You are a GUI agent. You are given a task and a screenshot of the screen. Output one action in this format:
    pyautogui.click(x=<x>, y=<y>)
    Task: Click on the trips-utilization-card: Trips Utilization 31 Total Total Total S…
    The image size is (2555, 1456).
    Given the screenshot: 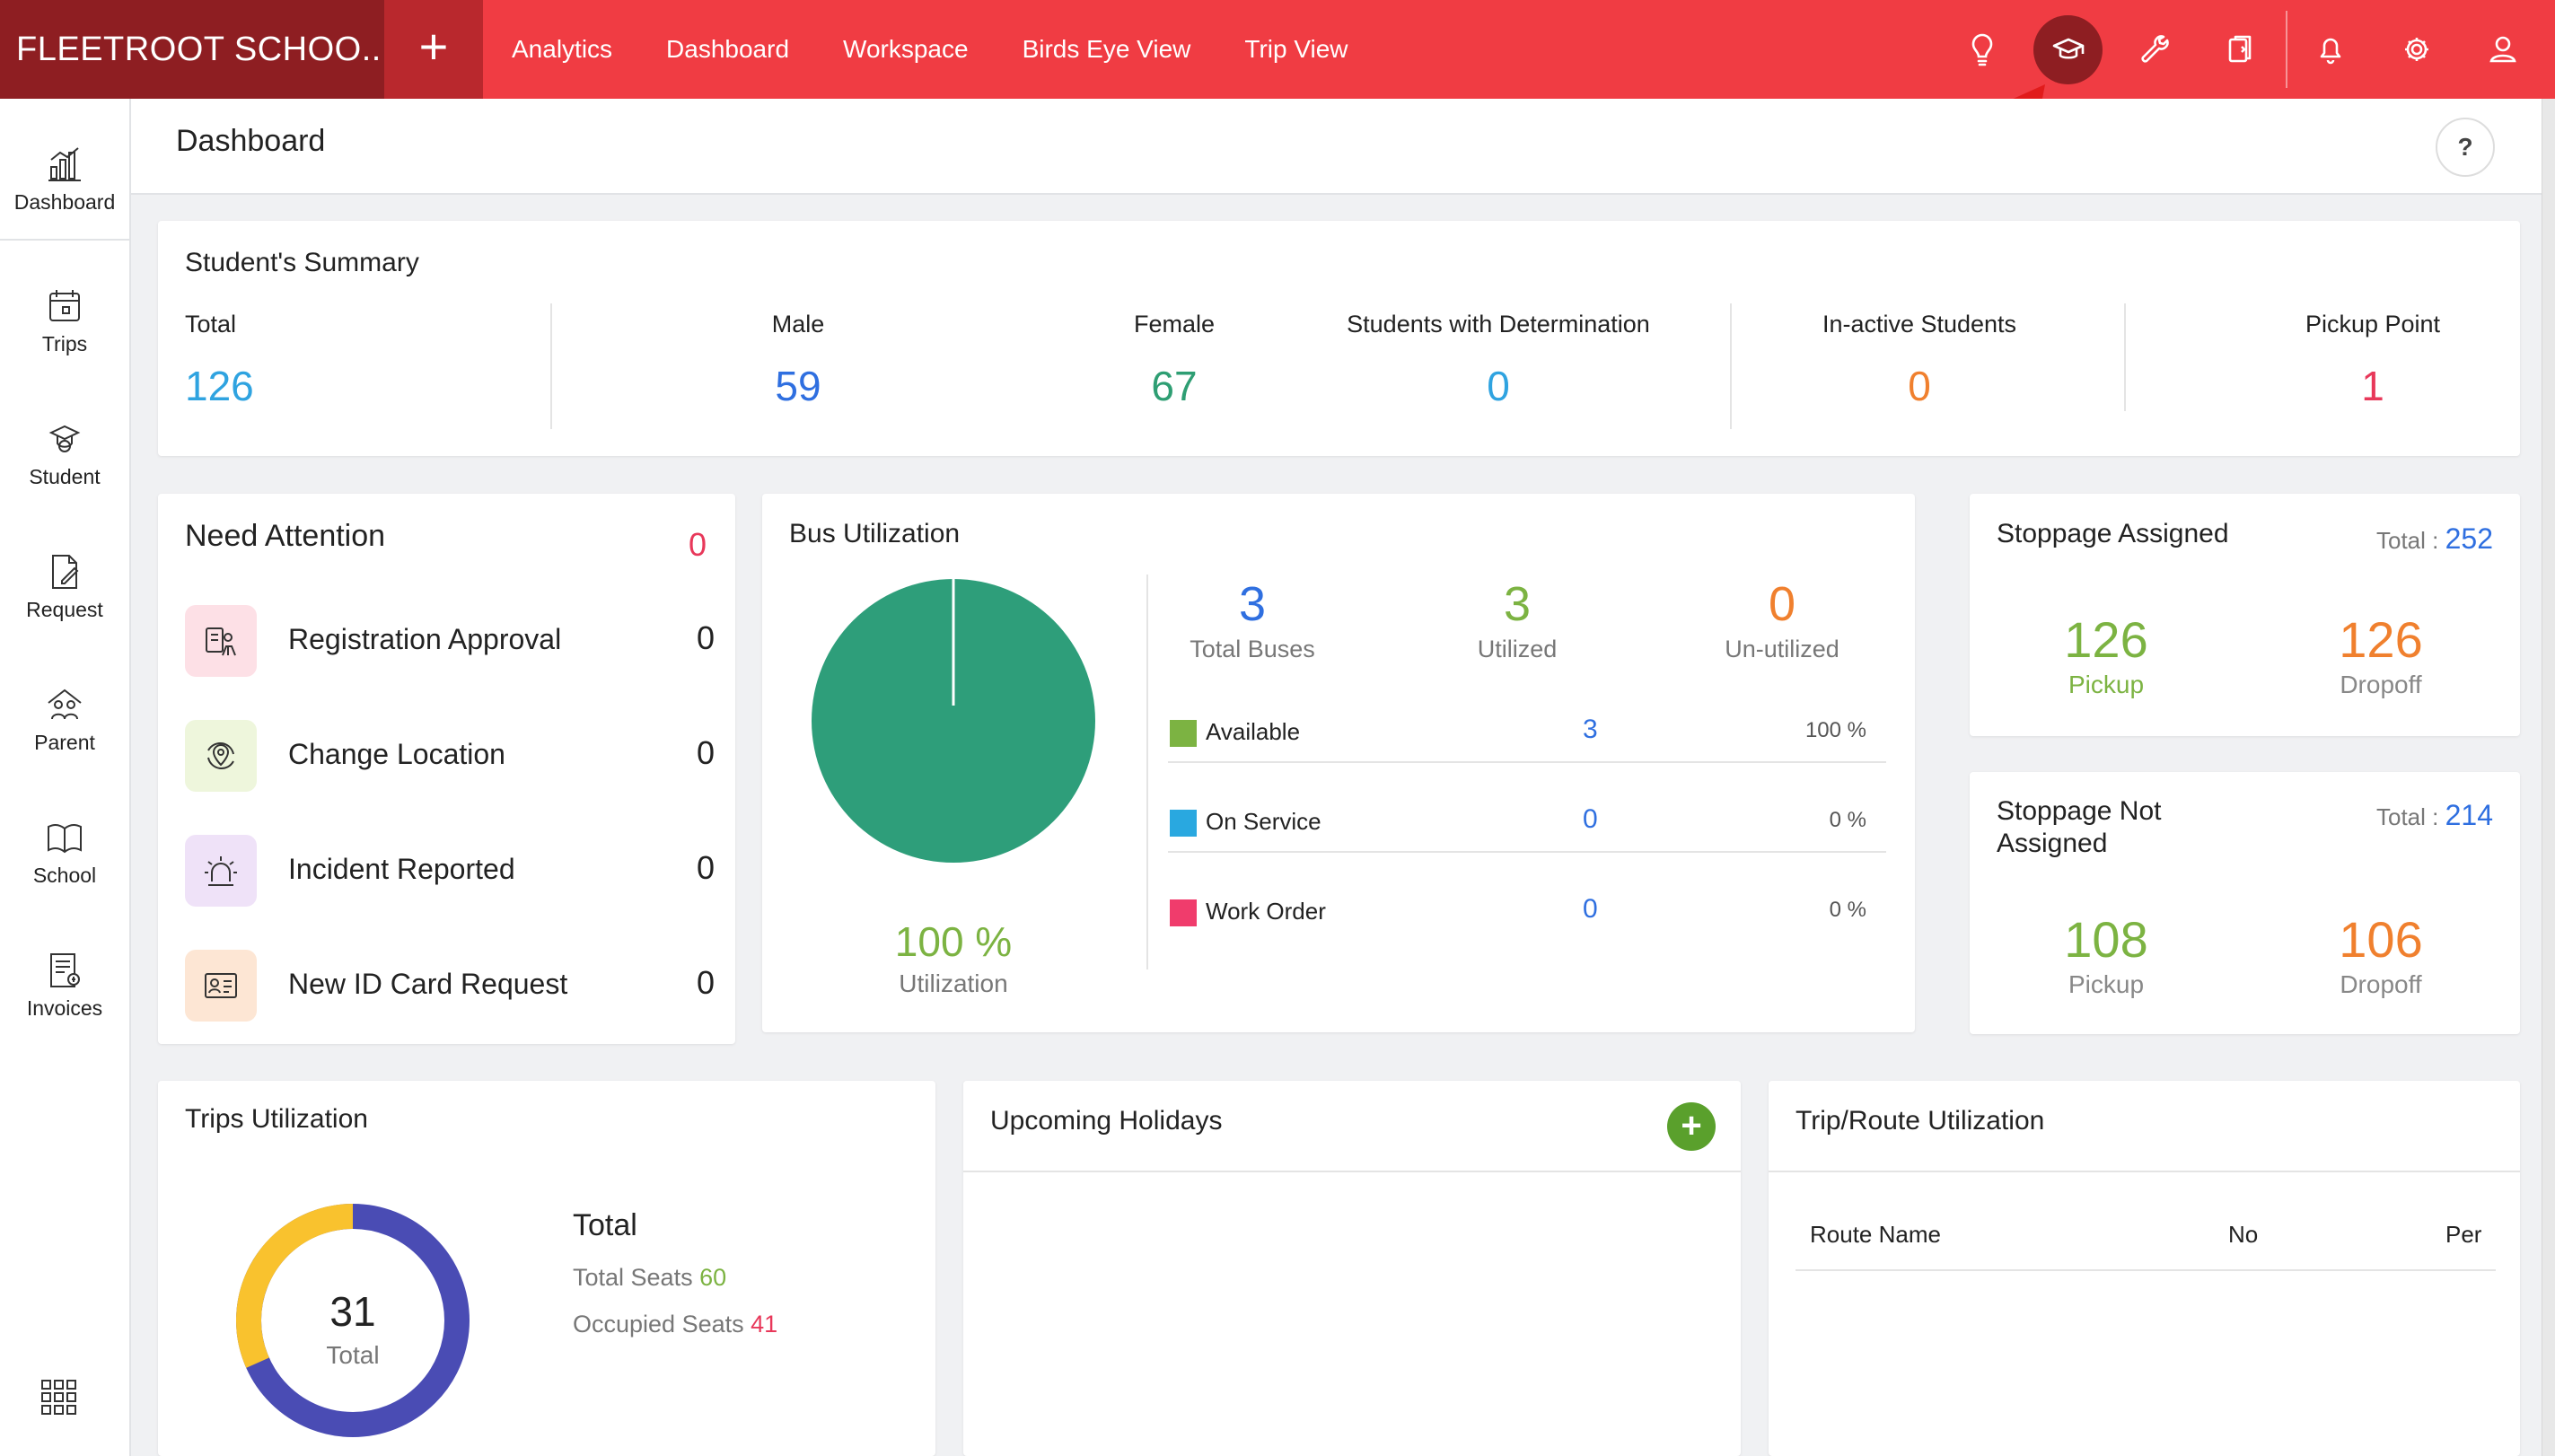 What is the action you would take?
    pyautogui.click(x=546, y=1268)
    